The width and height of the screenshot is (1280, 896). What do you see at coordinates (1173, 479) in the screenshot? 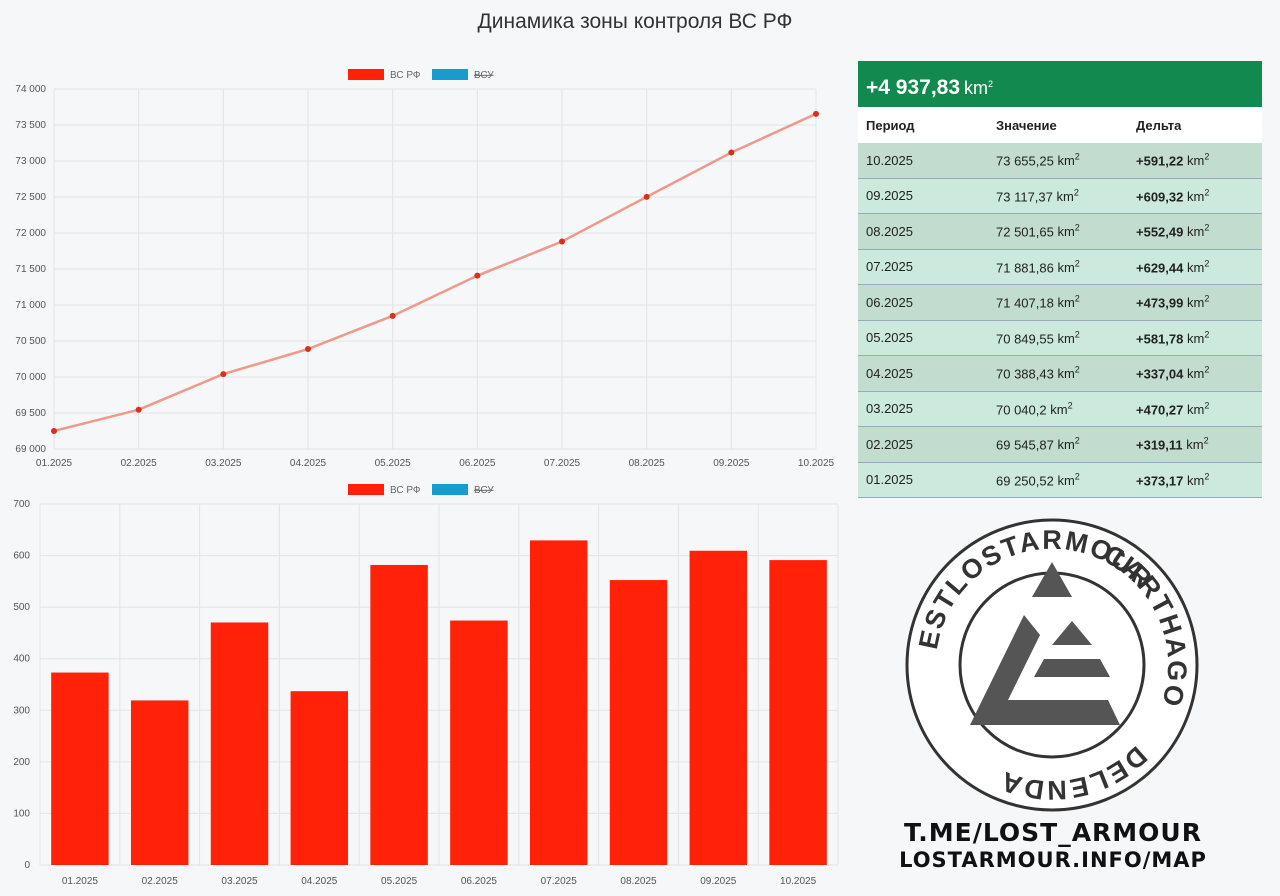
I see `cell-delta: +373,17 km2` at bounding box center [1173, 479].